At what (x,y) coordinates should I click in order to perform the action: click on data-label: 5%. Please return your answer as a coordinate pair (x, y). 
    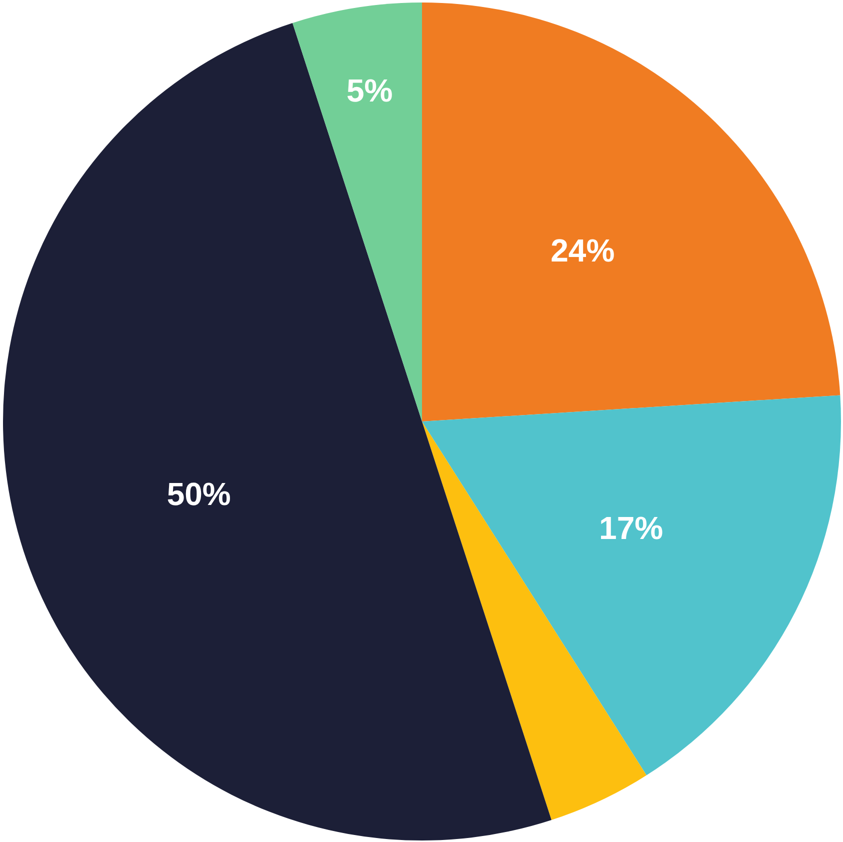
    Looking at the image, I should click on (369, 90).